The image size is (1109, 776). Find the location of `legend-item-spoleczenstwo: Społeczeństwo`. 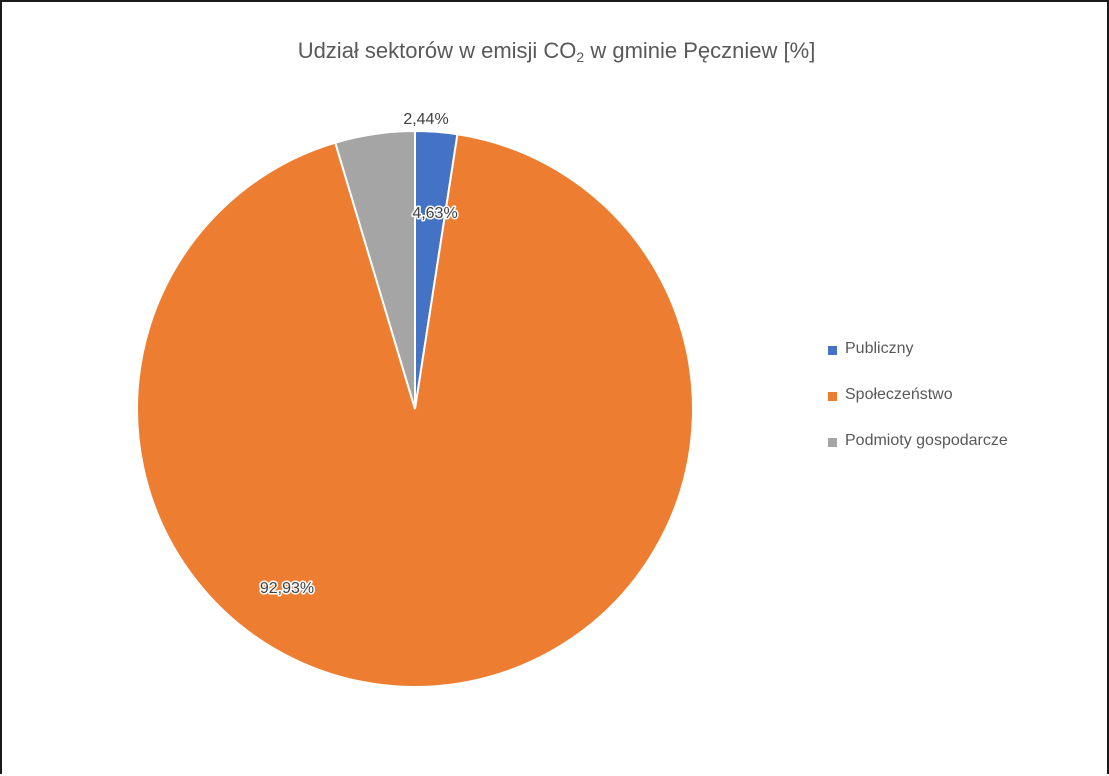

legend-item-spoleczenstwo: Społeczeństwo is located at coordinates (918, 409).